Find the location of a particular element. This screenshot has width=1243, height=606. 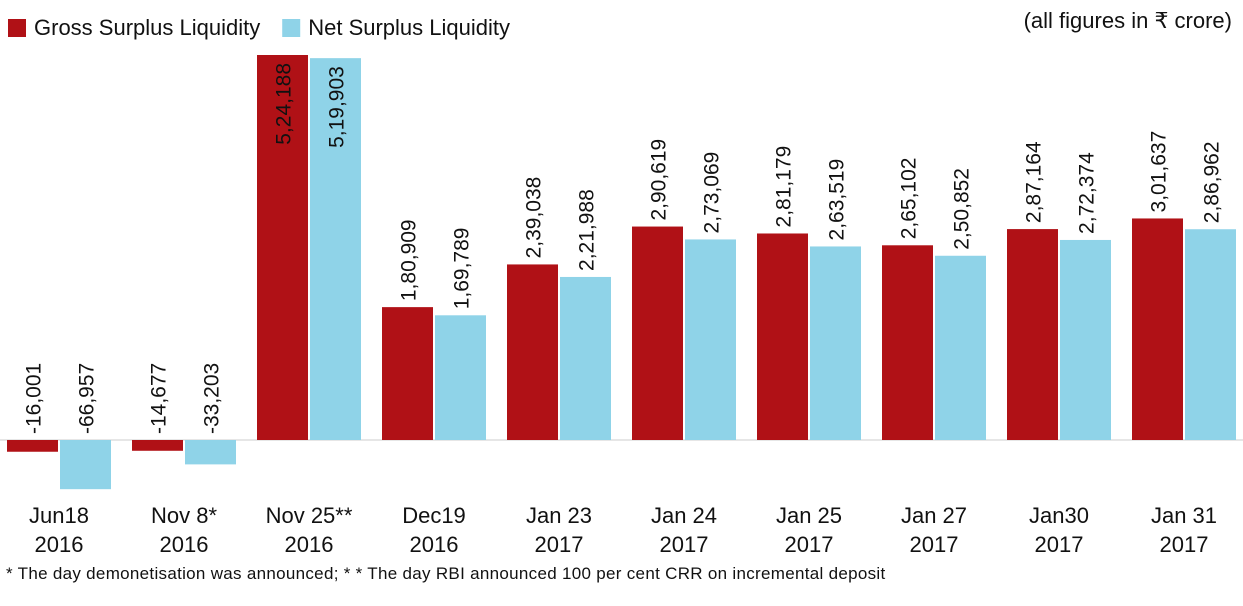

legend-label: Net Surplus Liquidity is located at coordinates (409, 27).